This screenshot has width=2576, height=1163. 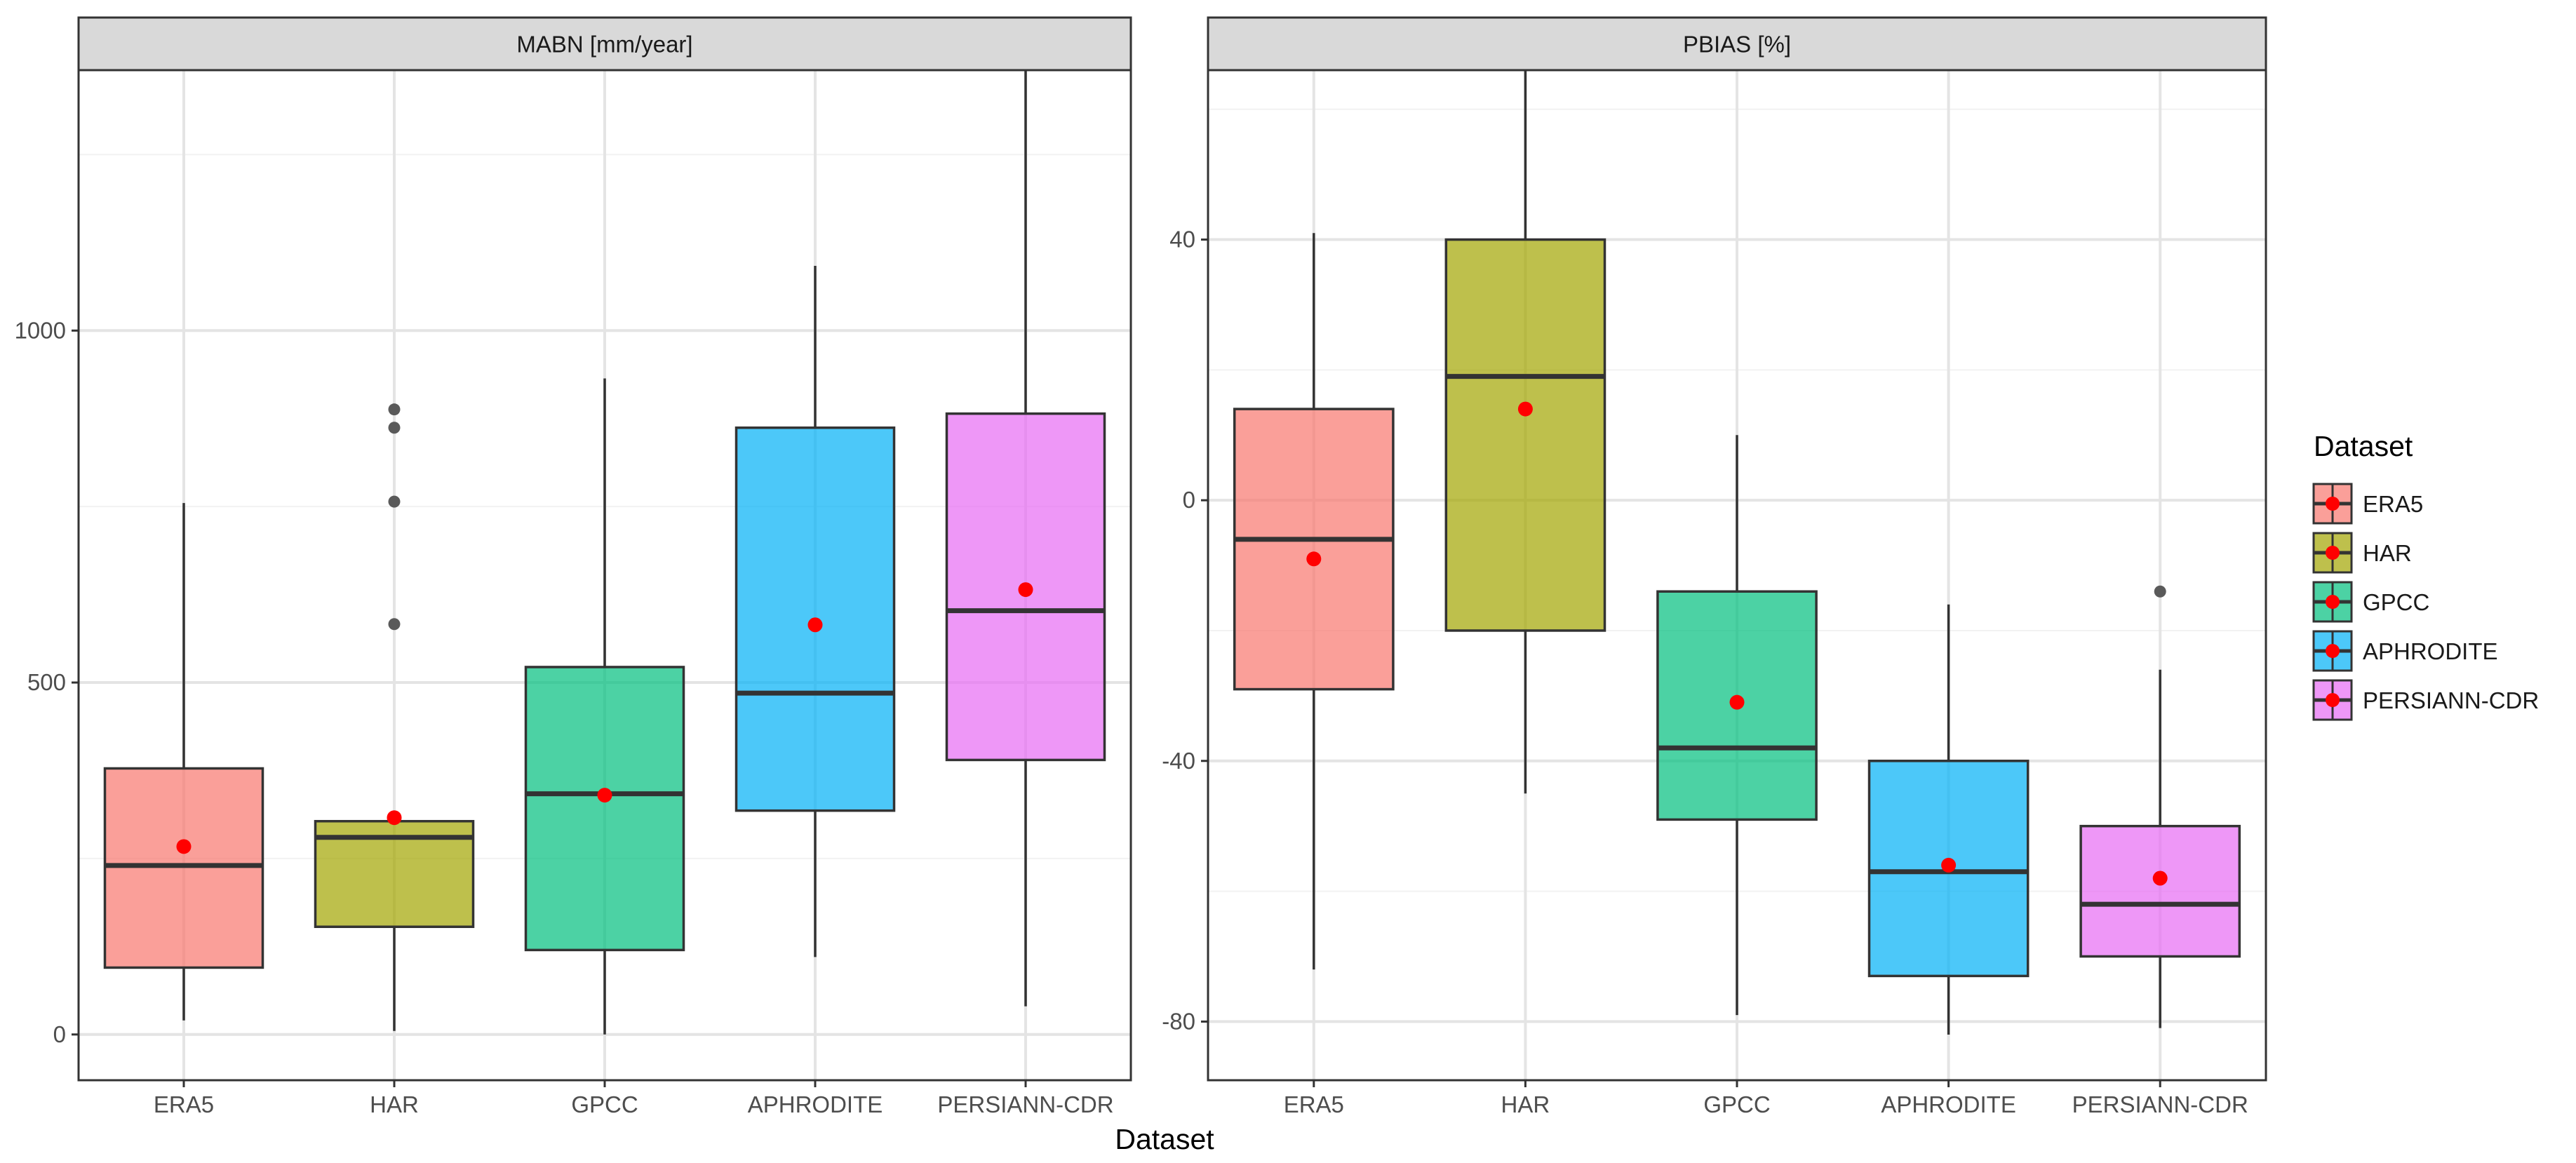 I want to click on y-tick-label: -40, so click(x=1178, y=761).